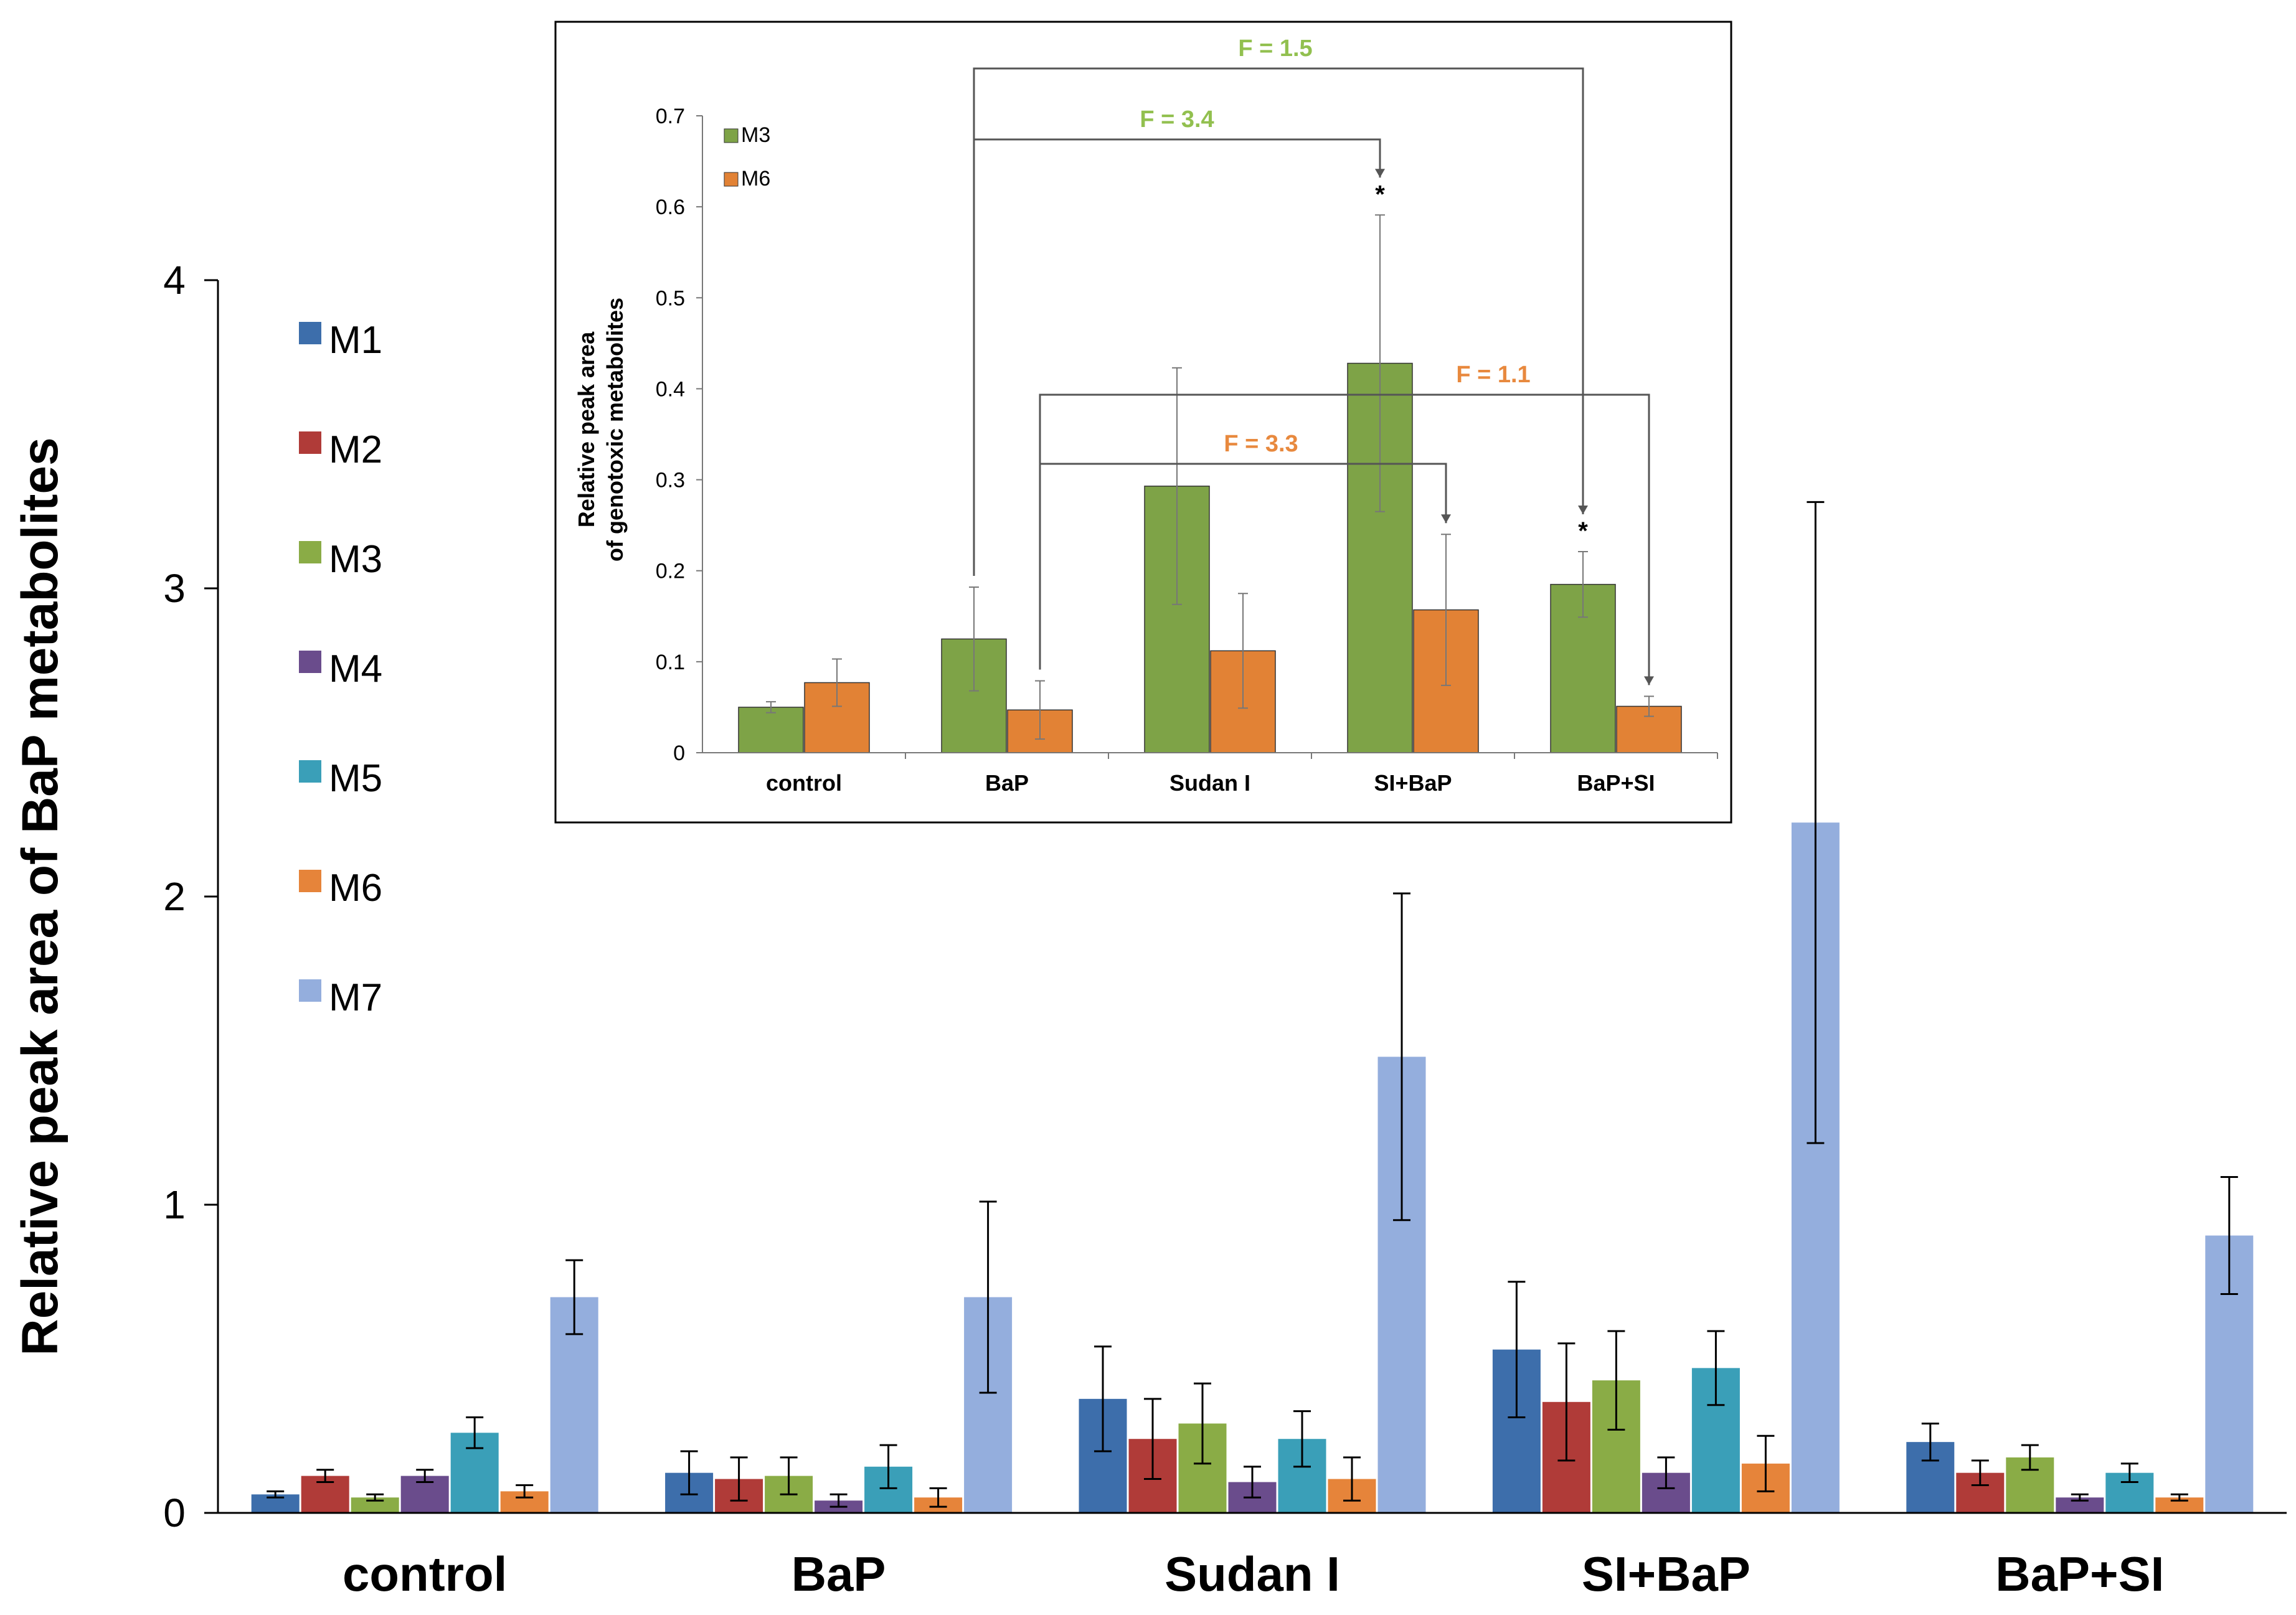  Describe the element at coordinates (838, 1500) in the screenshot. I see `error-bar-m4-bap` at that location.